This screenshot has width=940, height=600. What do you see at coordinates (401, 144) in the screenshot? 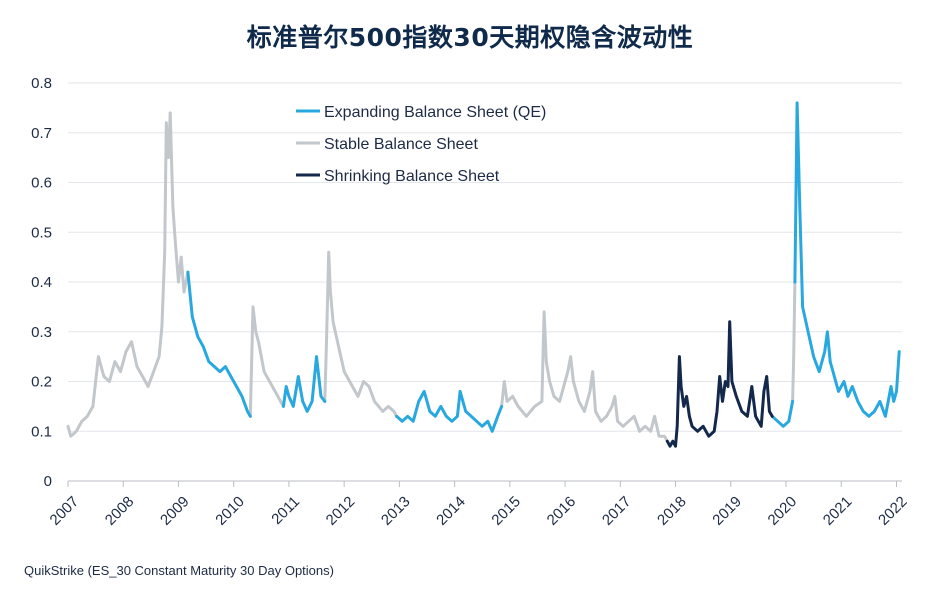
I see `legend-label: Stable Balance Sheet` at bounding box center [401, 144].